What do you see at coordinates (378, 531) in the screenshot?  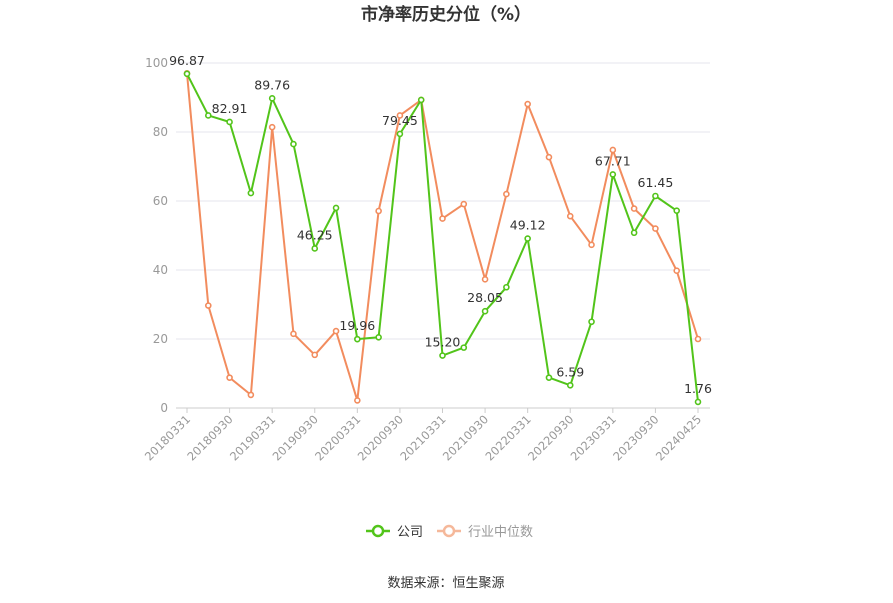 I see `legend-marker-company` at bounding box center [378, 531].